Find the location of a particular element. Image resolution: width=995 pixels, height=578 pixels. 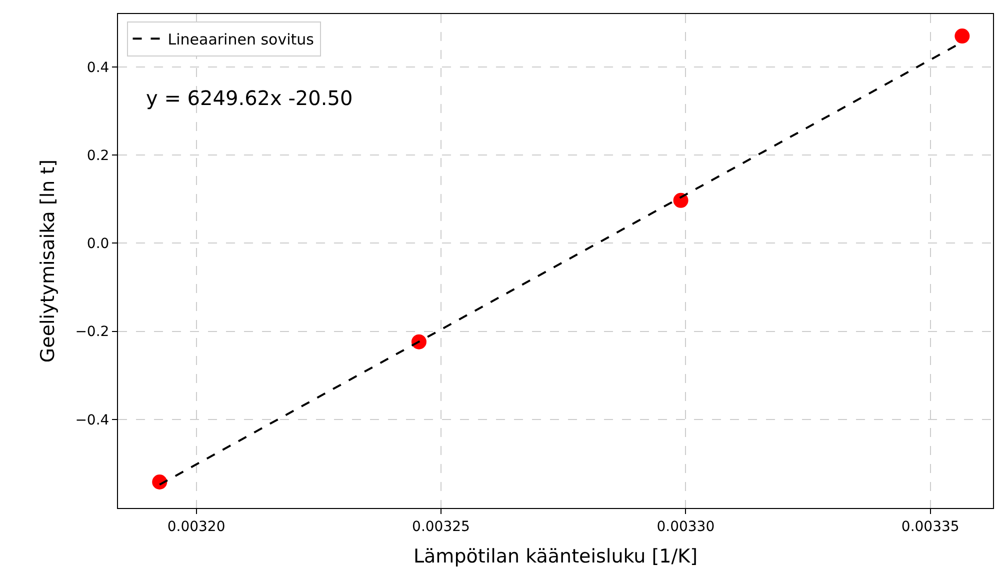

x-tick-label: 0.00335 is located at coordinates (930, 526).